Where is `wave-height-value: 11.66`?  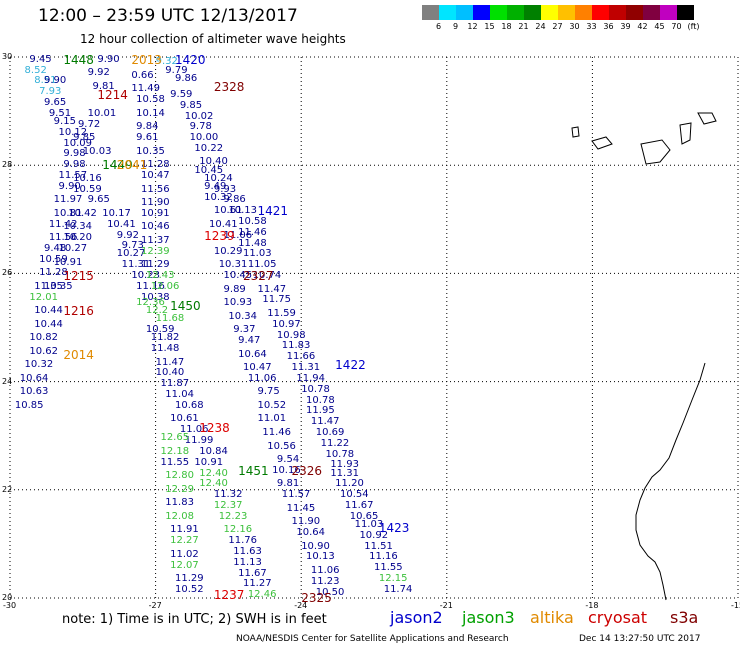 wave-height-value: 11.66 is located at coordinates (301, 357).